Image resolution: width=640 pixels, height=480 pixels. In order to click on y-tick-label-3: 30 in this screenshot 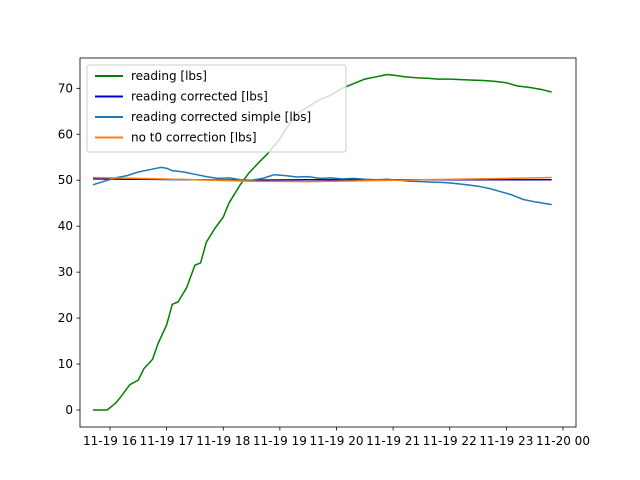, I will do `click(65, 272)`.